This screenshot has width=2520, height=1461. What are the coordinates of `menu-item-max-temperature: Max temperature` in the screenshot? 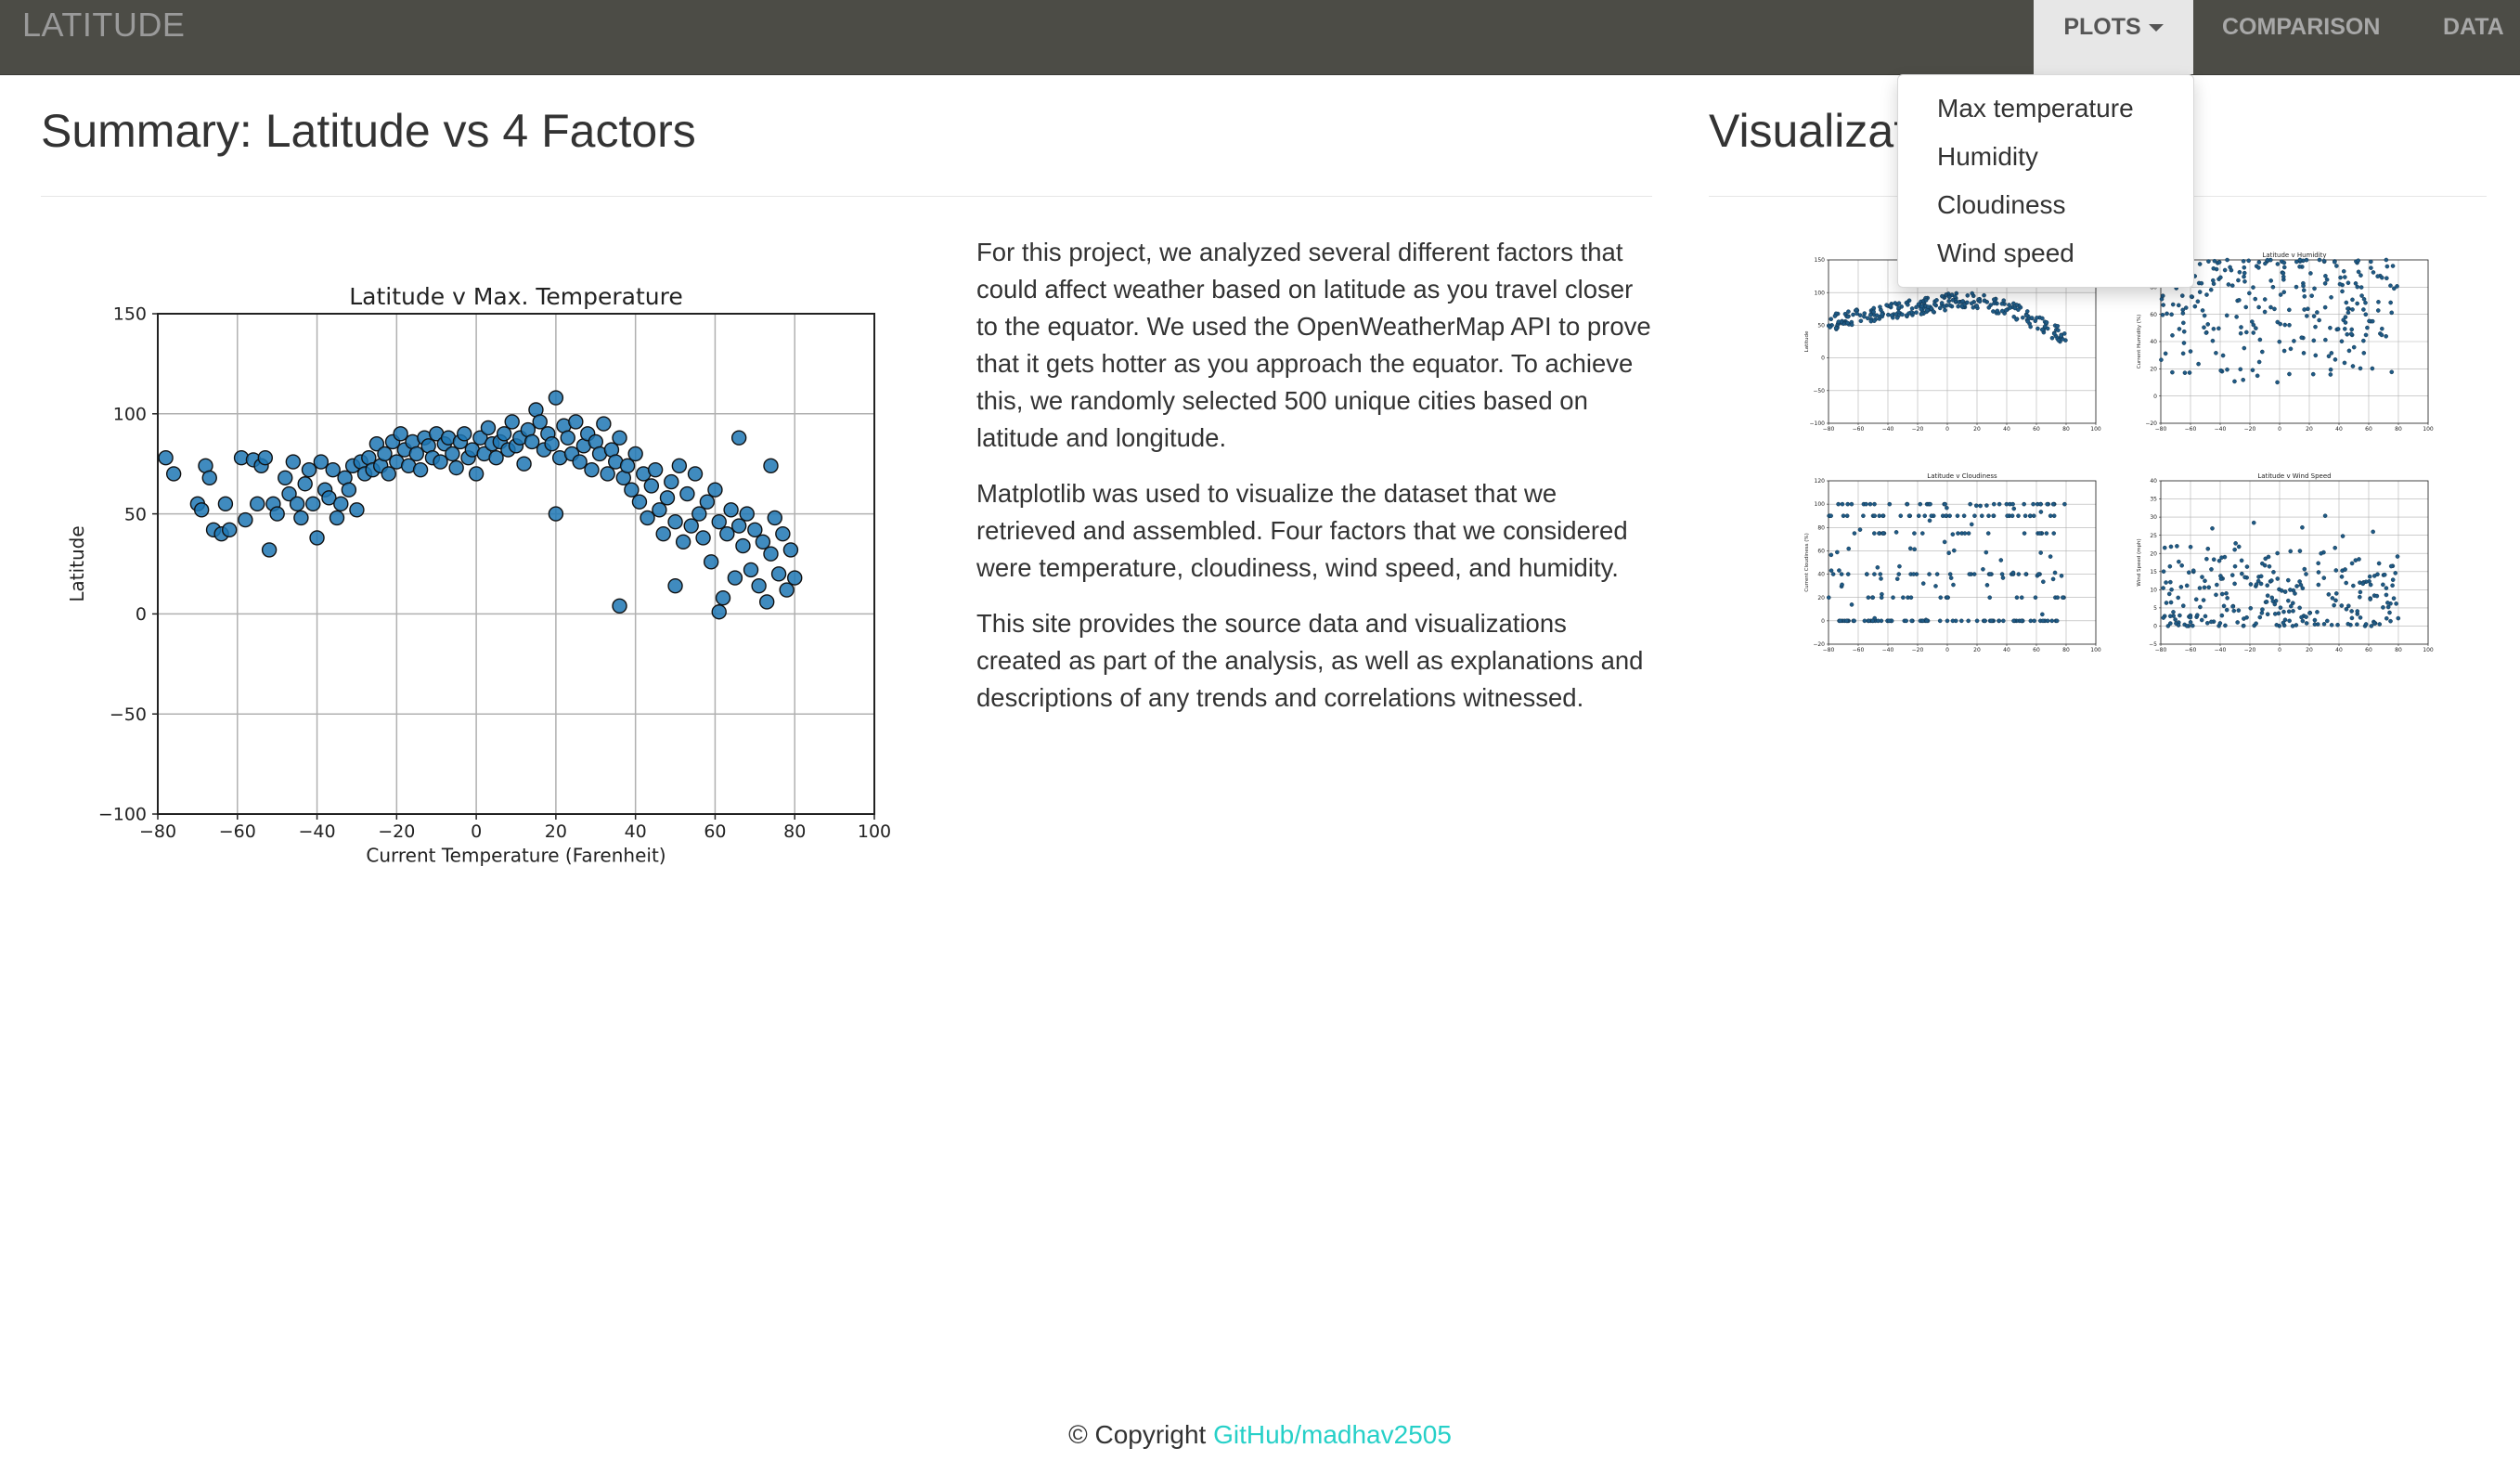 It's located at (2035, 108).